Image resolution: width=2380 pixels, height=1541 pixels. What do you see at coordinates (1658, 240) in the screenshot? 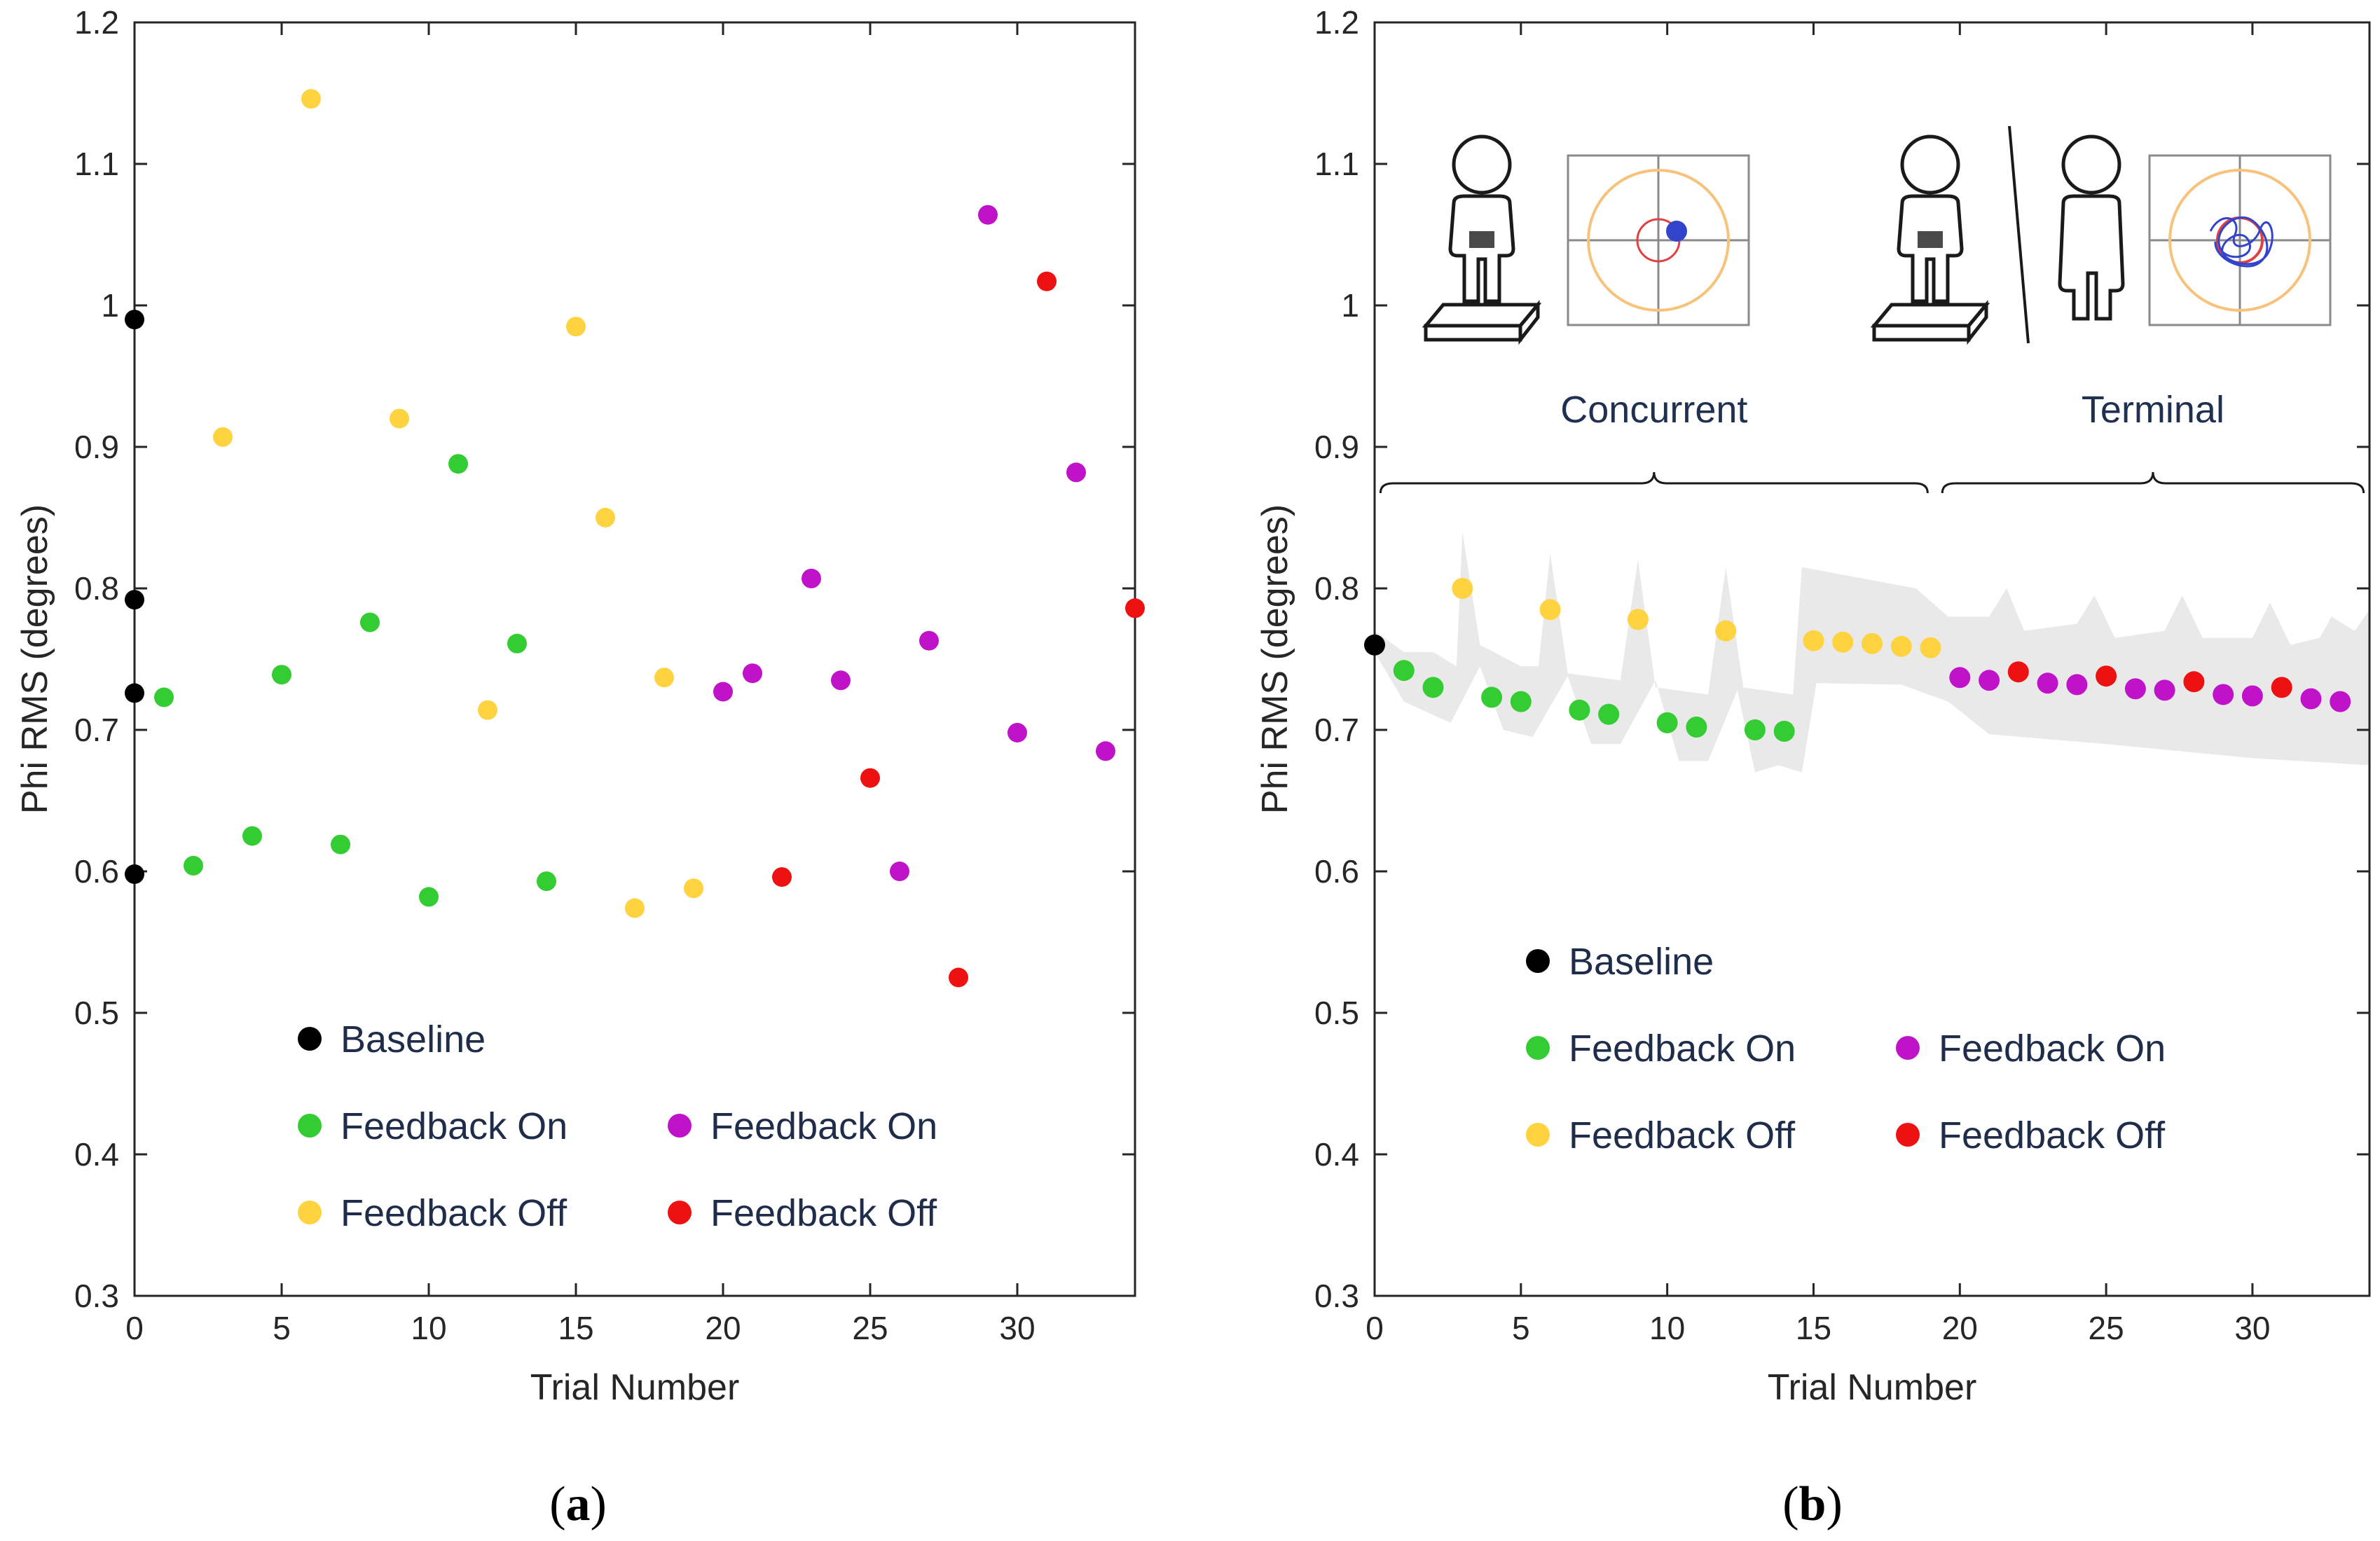
I see `concurrent-target-icon` at bounding box center [1658, 240].